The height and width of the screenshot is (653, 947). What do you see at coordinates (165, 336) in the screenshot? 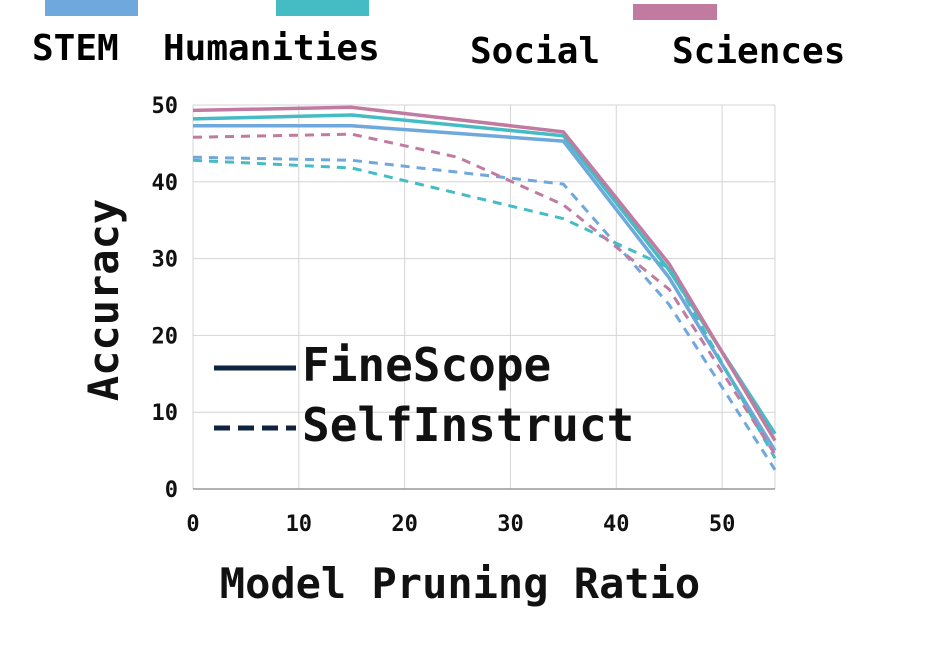
I see `y-tick-label: 20` at bounding box center [165, 336].